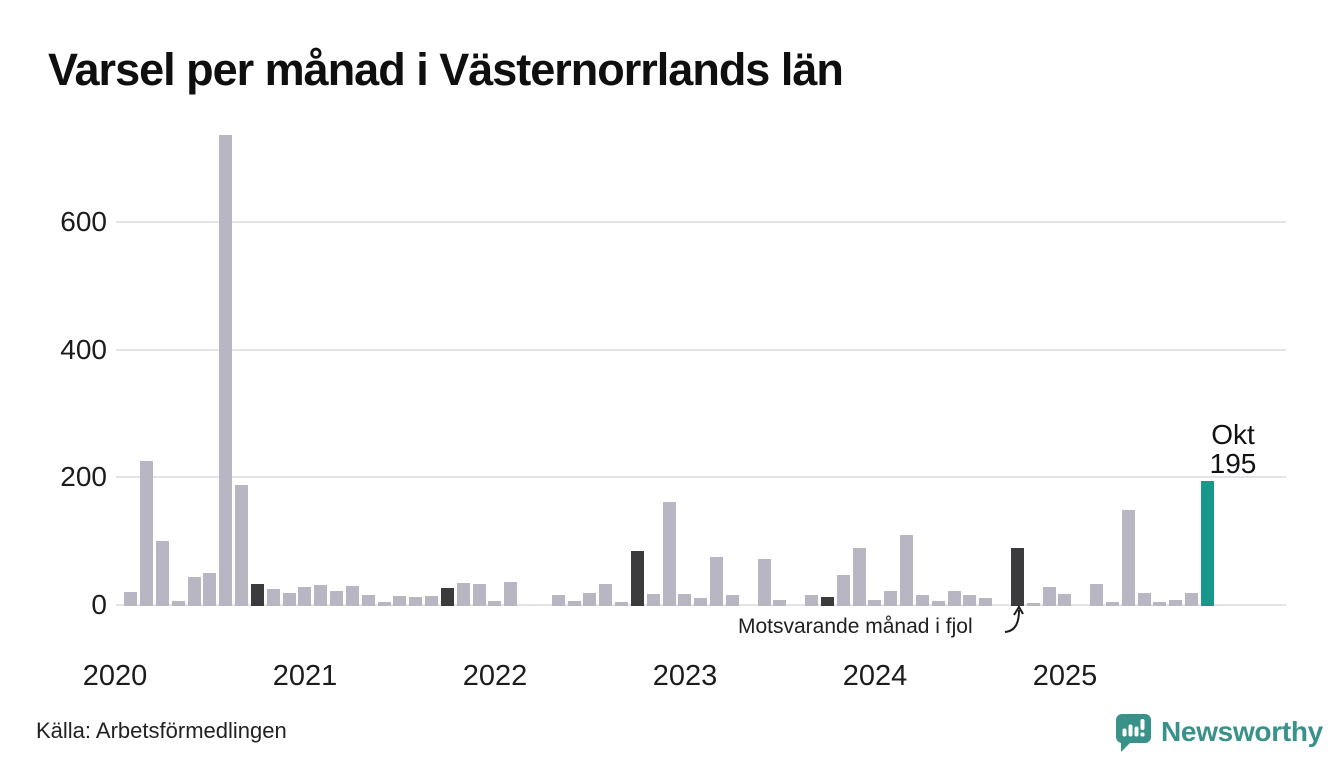 The image size is (1340, 780). Describe the element at coordinates (685, 676) in the screenshot. I see `x-axis-year-label-2023: 2023` at that location.